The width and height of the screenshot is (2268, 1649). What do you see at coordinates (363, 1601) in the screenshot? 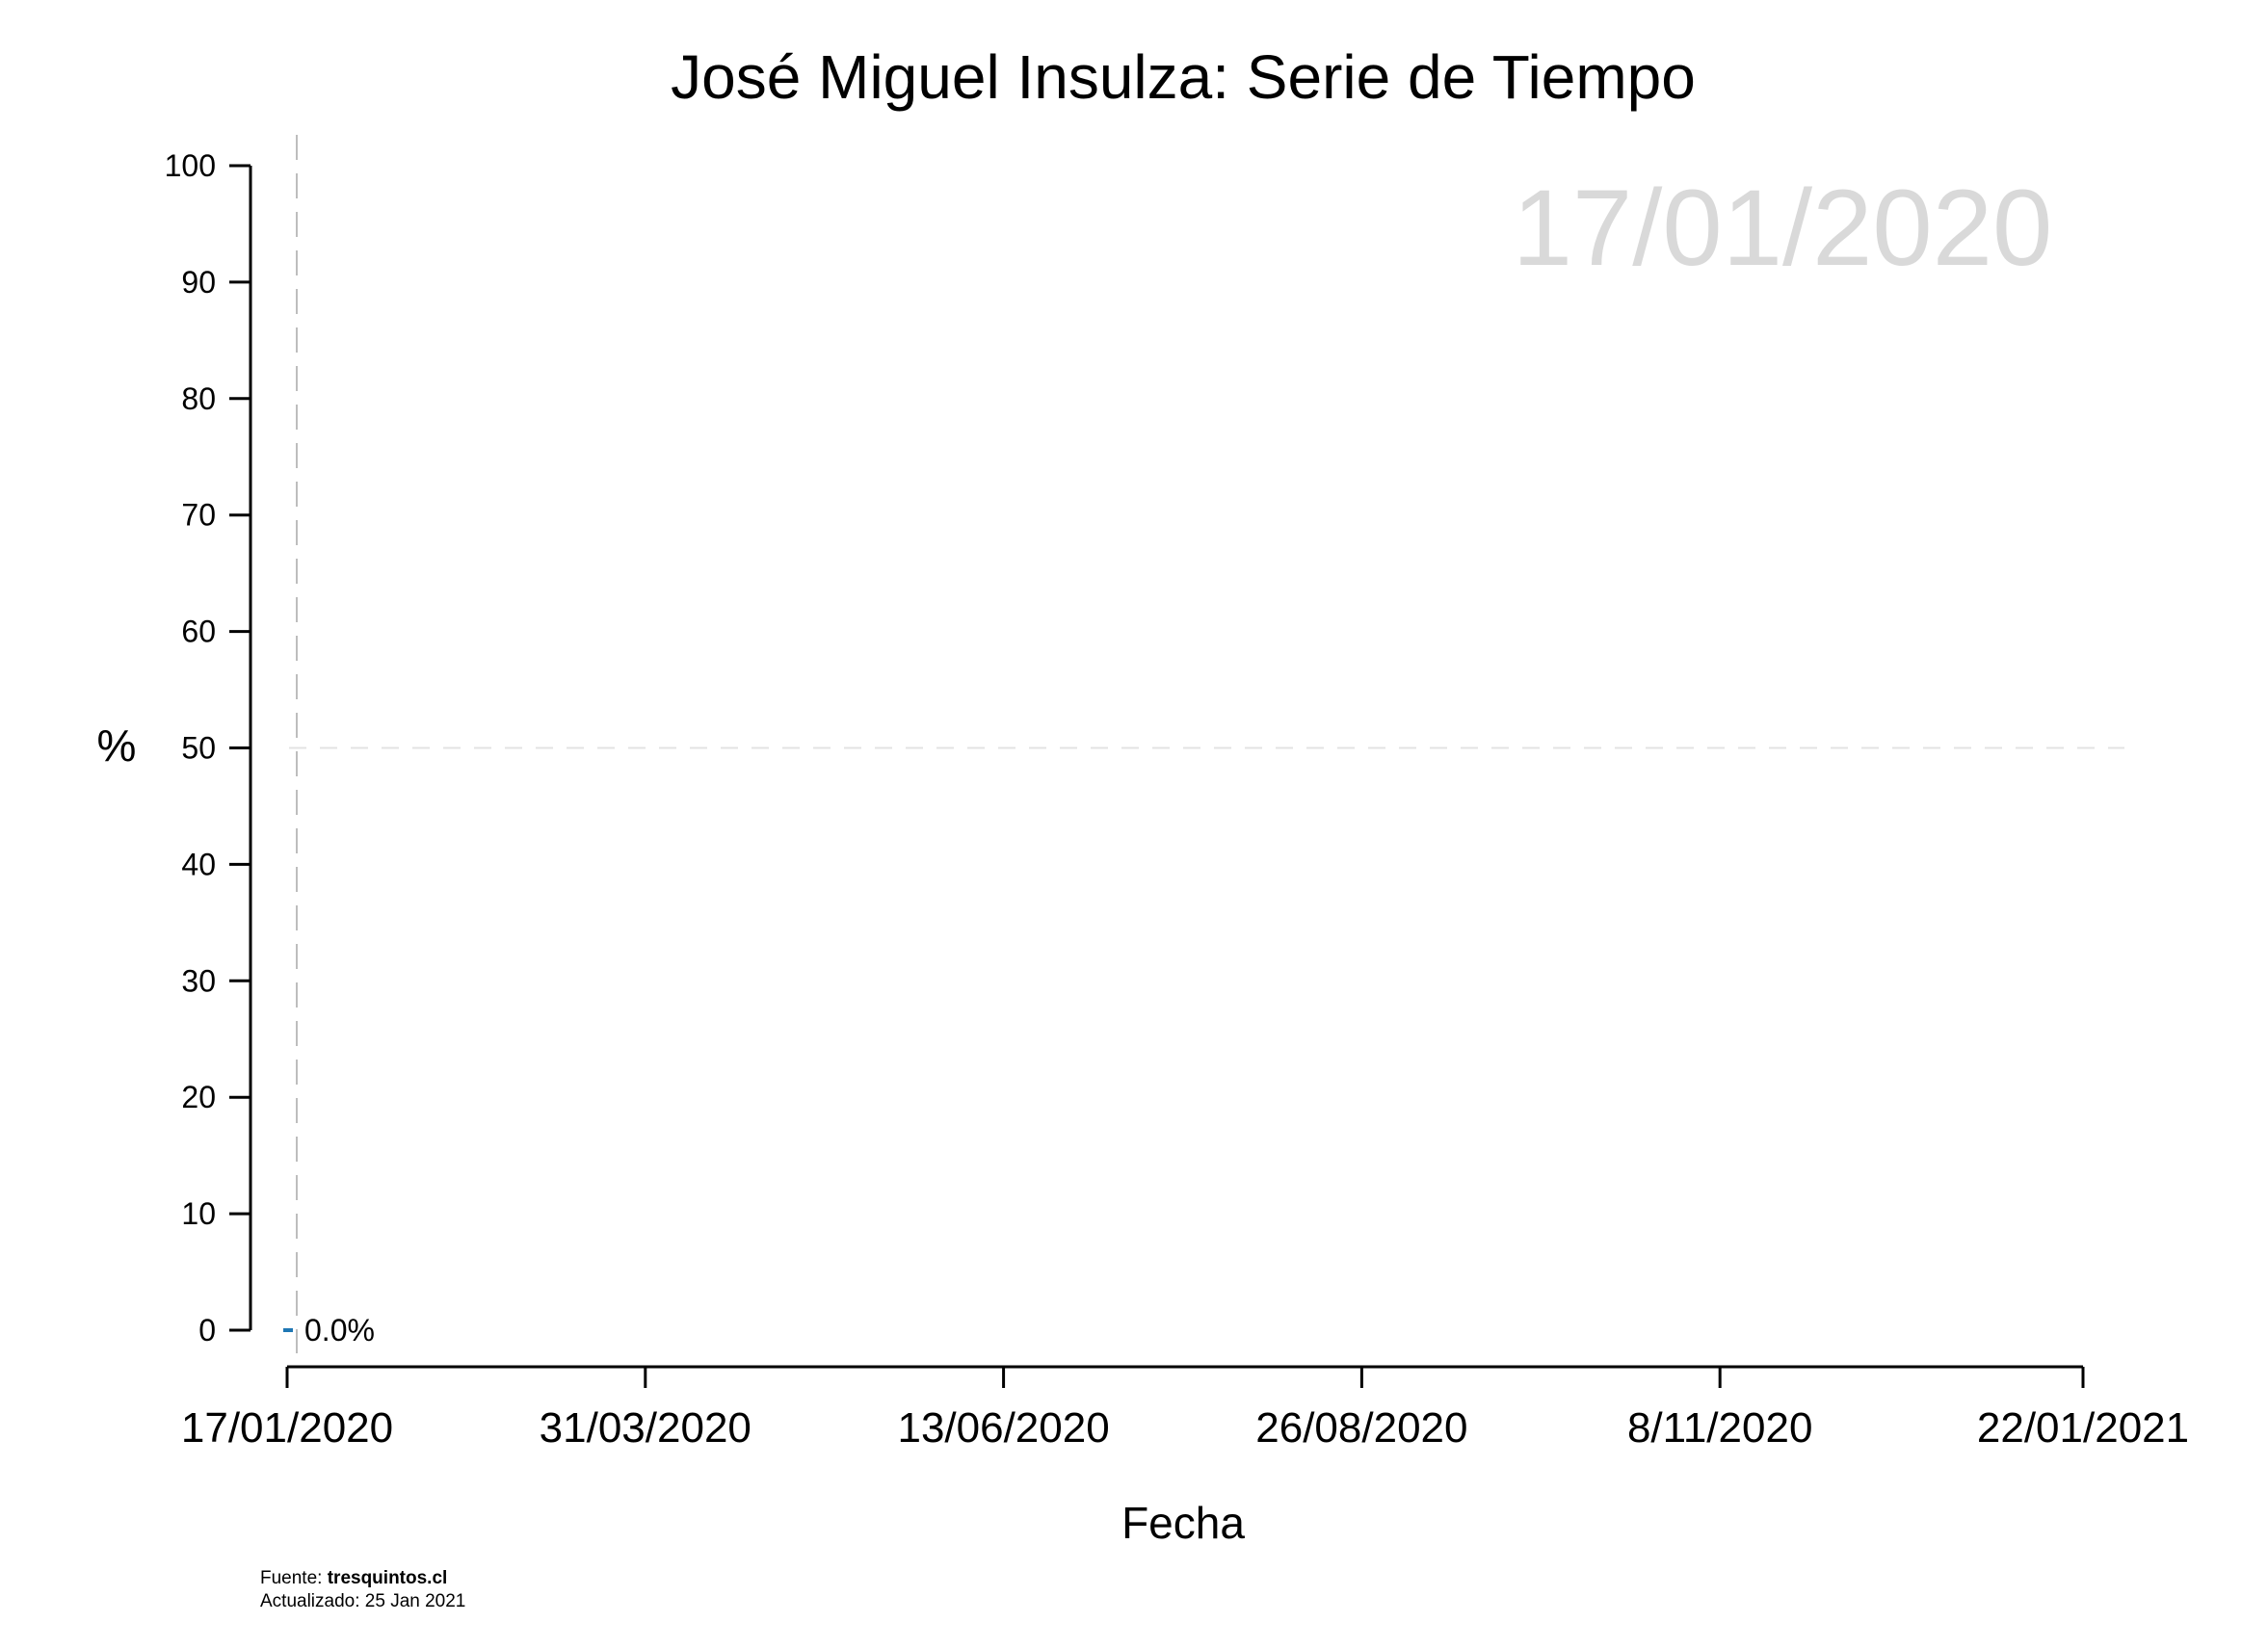
I see `footer-updated: Actualizado: 25 Jan 2021` at bounding box center [363, 1601].